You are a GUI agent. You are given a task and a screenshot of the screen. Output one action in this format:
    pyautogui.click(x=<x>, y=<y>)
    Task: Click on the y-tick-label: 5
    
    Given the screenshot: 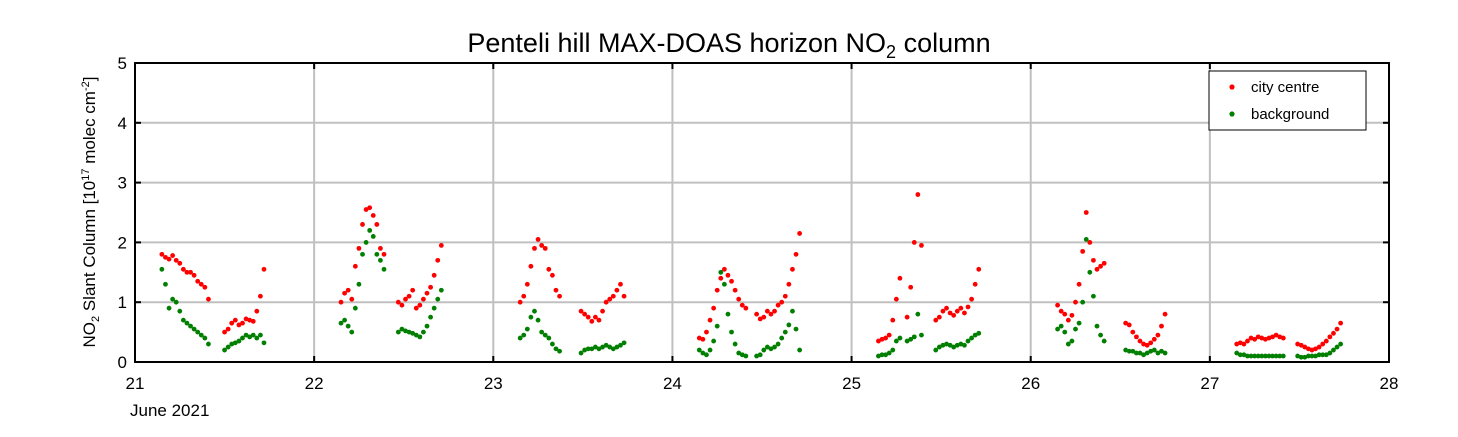 What is the action you would take?
    pyautogui.click(x=122, y=63)
    